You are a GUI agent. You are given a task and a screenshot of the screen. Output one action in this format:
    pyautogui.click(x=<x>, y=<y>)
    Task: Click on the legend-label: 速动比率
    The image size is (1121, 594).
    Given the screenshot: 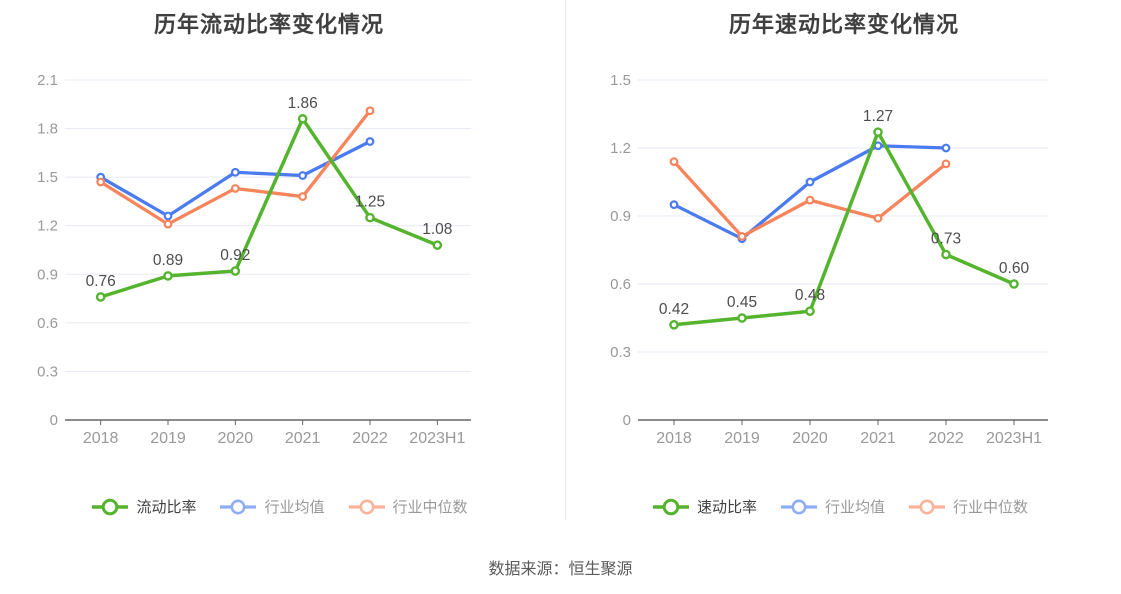 What is the action you would take?
    pyautogui.click(x=726, y=507)
    